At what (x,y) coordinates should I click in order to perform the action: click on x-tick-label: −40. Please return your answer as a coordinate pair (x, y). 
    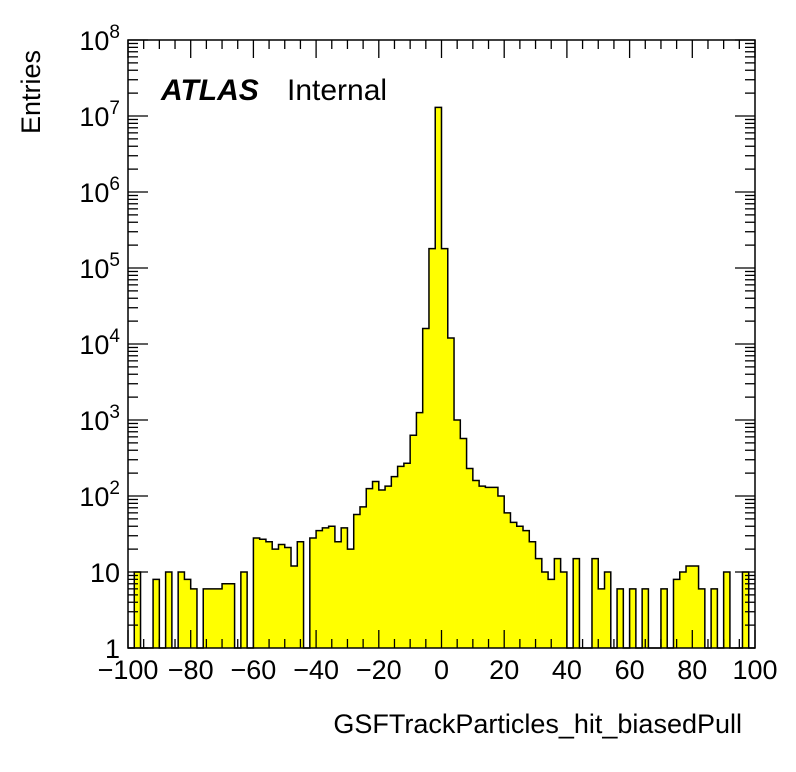
    Looking at the image, I should click on (316, 670).